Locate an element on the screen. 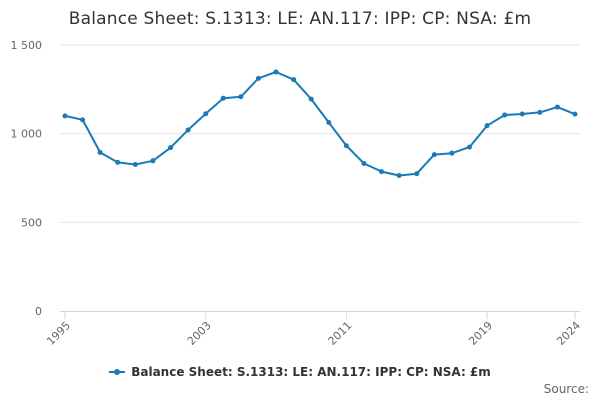 The height and width of the screenshot is (400, 600). x-tick-label: 2019 is located at coordinates (480, 333).